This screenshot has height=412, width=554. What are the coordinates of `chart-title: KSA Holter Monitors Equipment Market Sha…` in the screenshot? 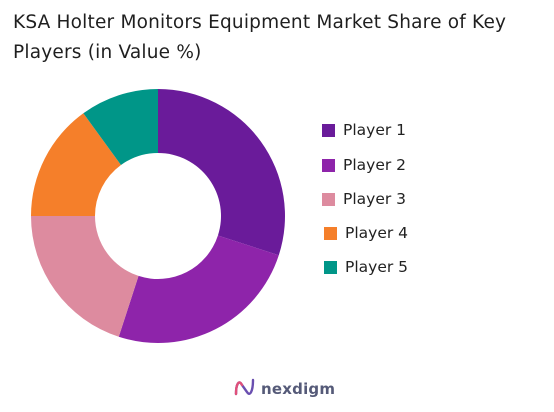 It's located at (260, 37).